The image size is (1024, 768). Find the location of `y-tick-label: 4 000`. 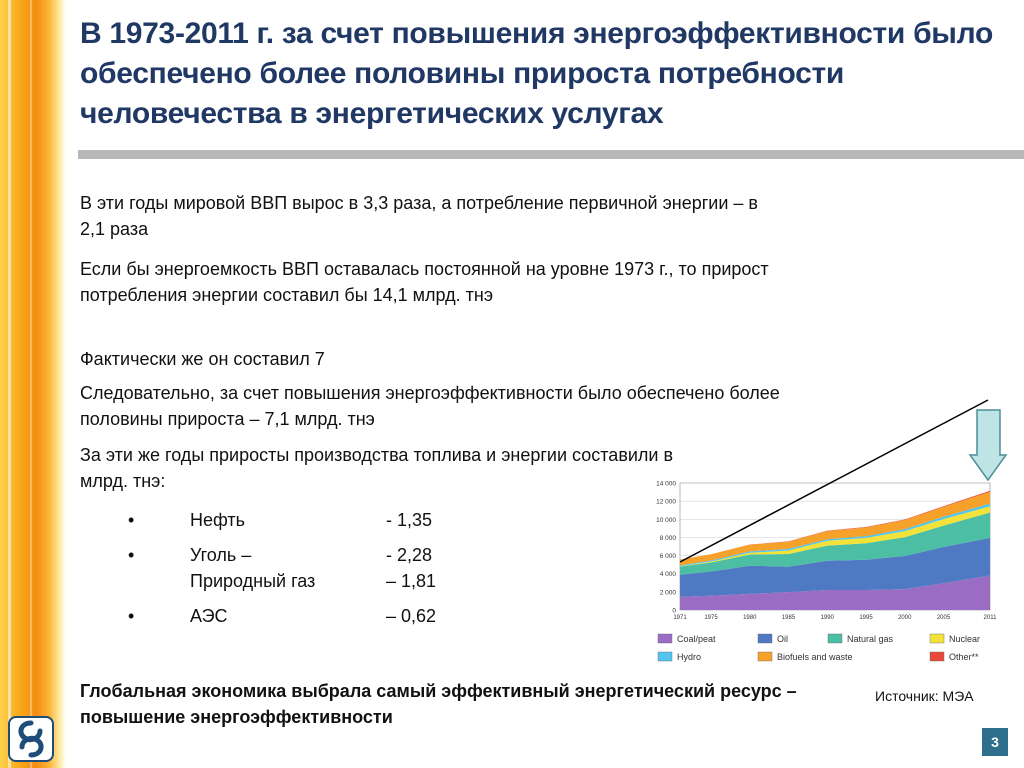

y-tick-label: 4 000 is located at coordinates (668, 574).